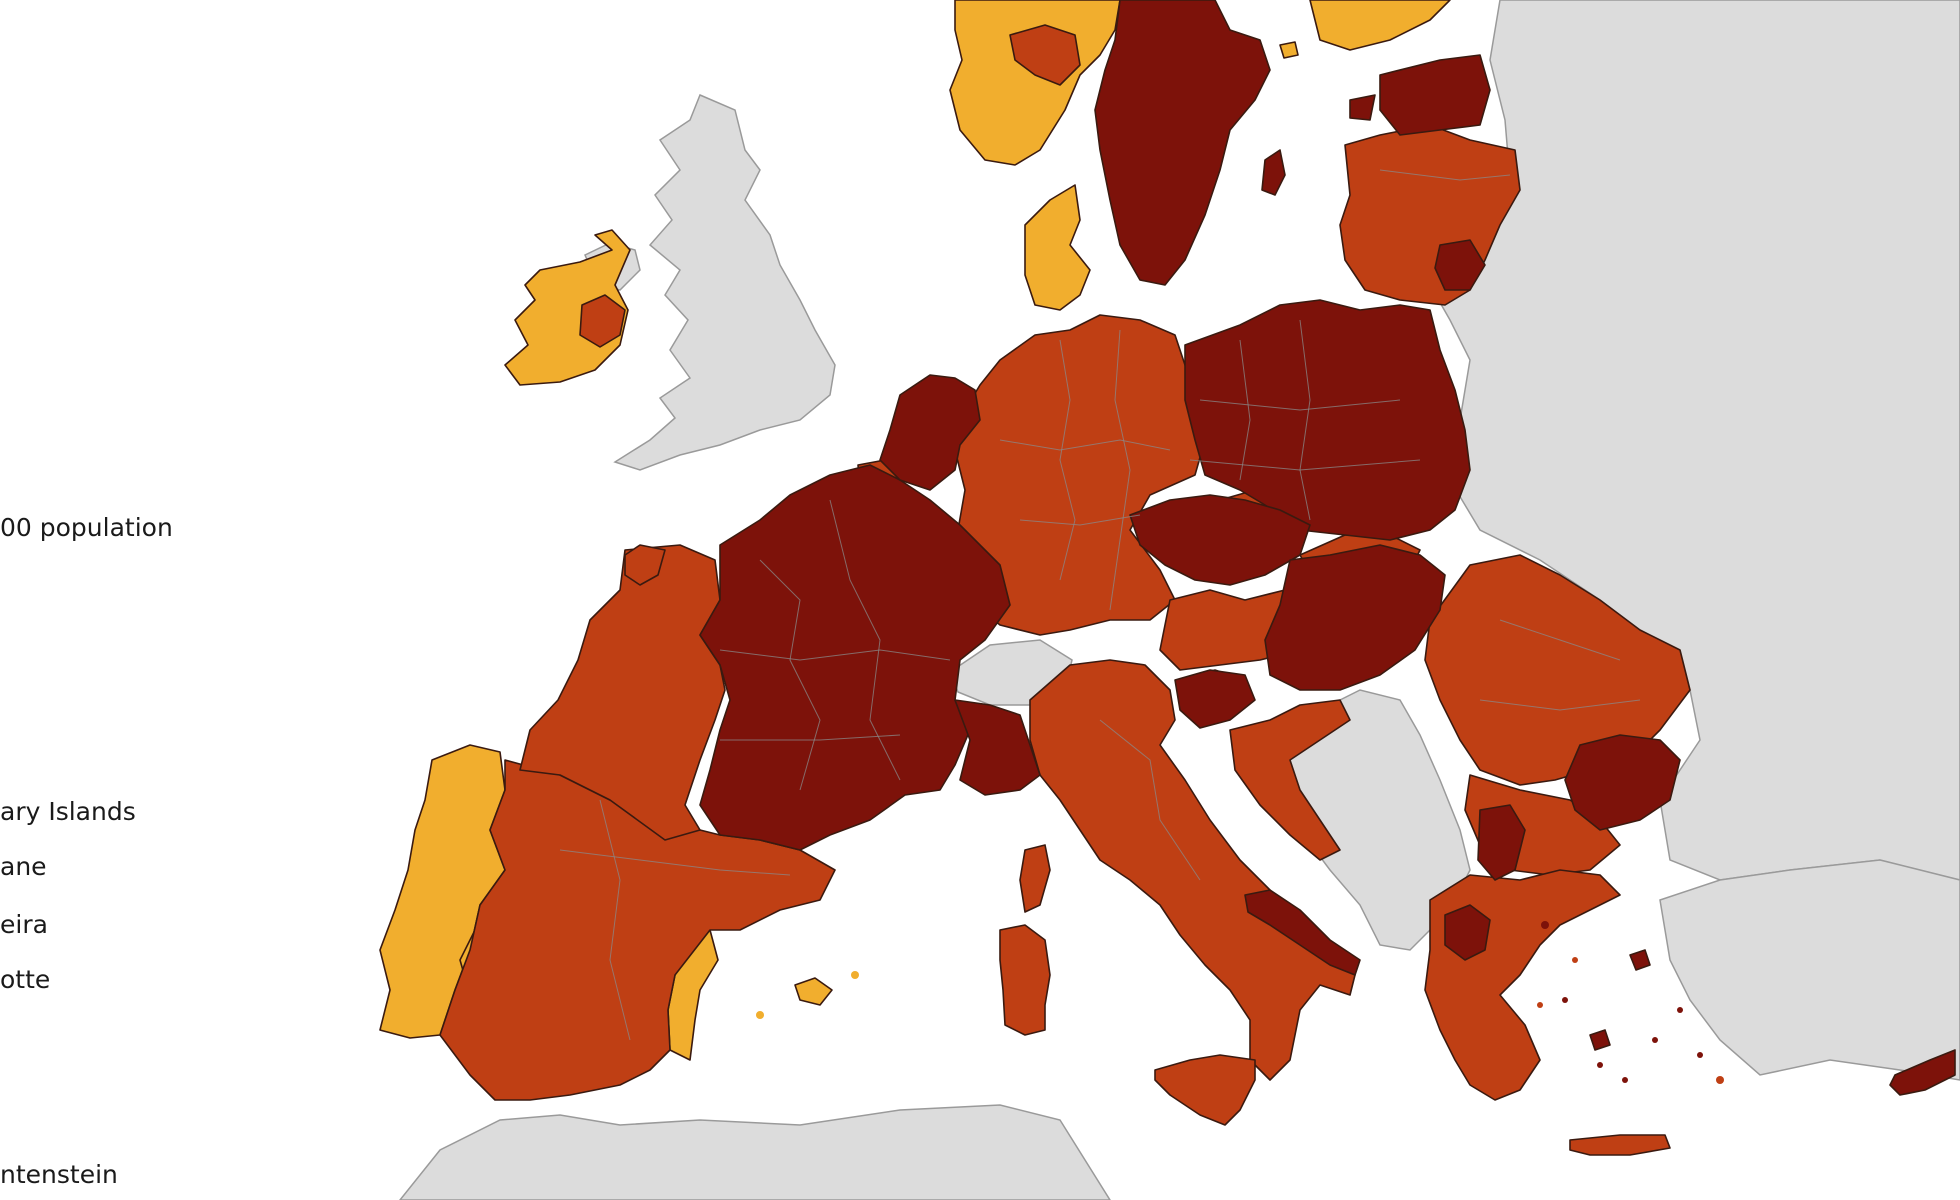  Describe the element at coordinates (1922, 1072) in the screenshot. I see `cyprus` at that location.